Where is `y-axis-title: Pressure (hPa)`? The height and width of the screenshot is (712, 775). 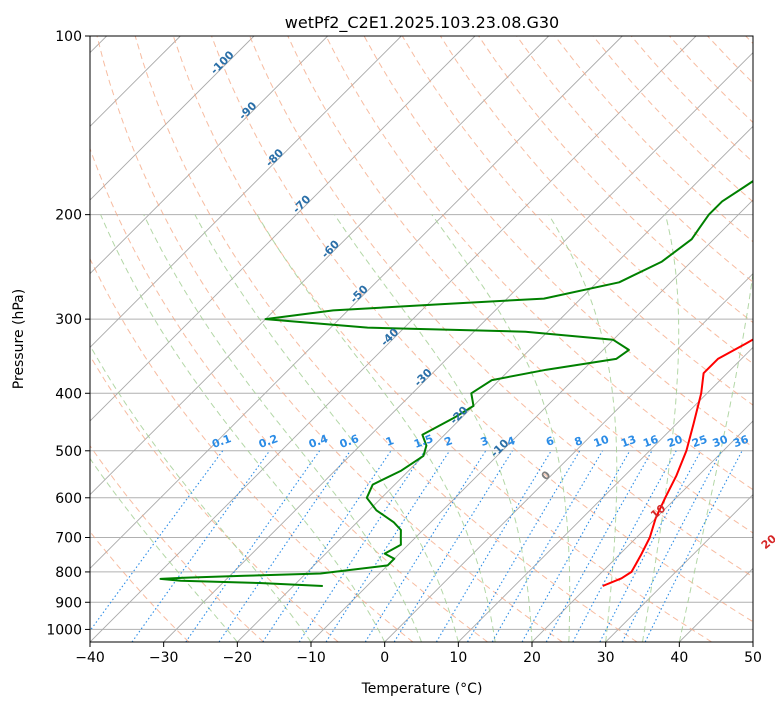
y-axis-title: Pressure (hPa) is located at coordinates (19, 339).